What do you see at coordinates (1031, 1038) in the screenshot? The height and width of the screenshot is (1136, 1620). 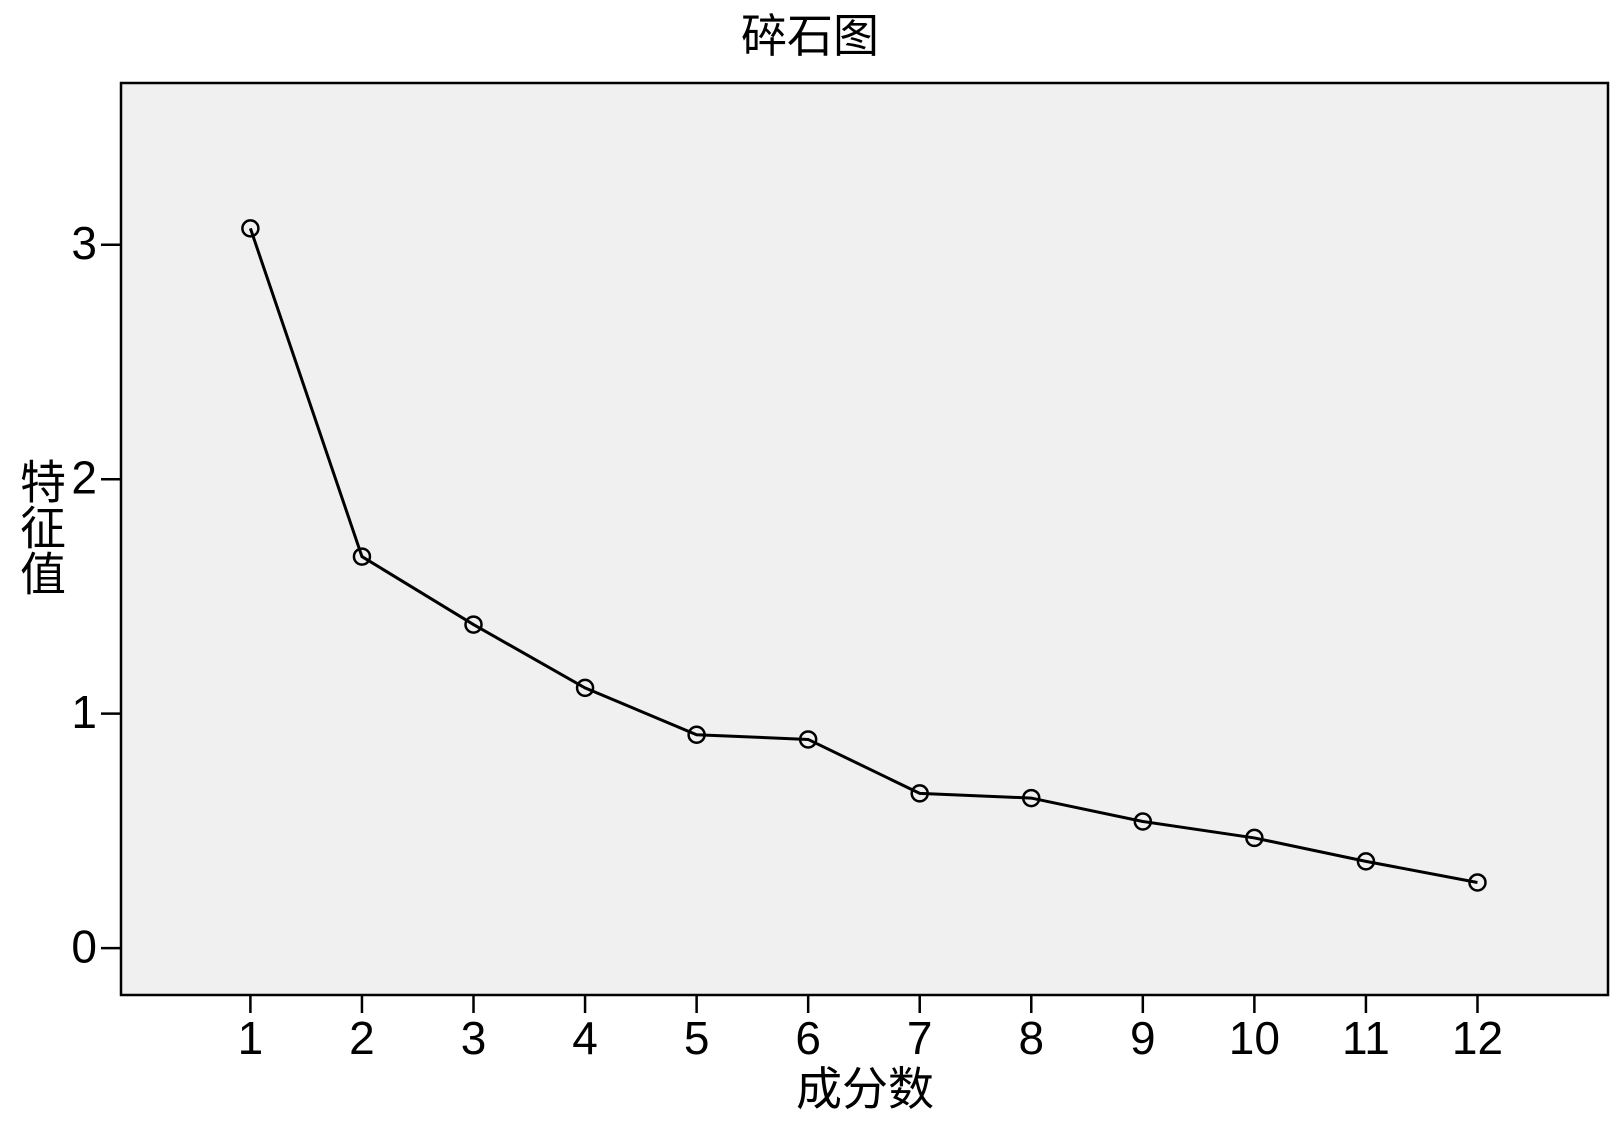 I see `x-tick-label: 8` at bounding box center [1031, 1038].